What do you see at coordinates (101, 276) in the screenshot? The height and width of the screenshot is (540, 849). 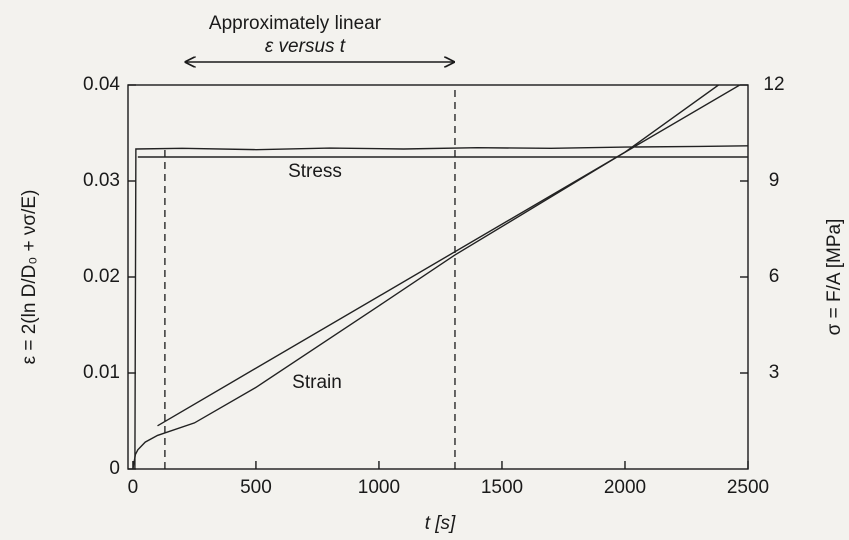 I see `y-tick-label: 0.02` at bounding box center [101, 276].